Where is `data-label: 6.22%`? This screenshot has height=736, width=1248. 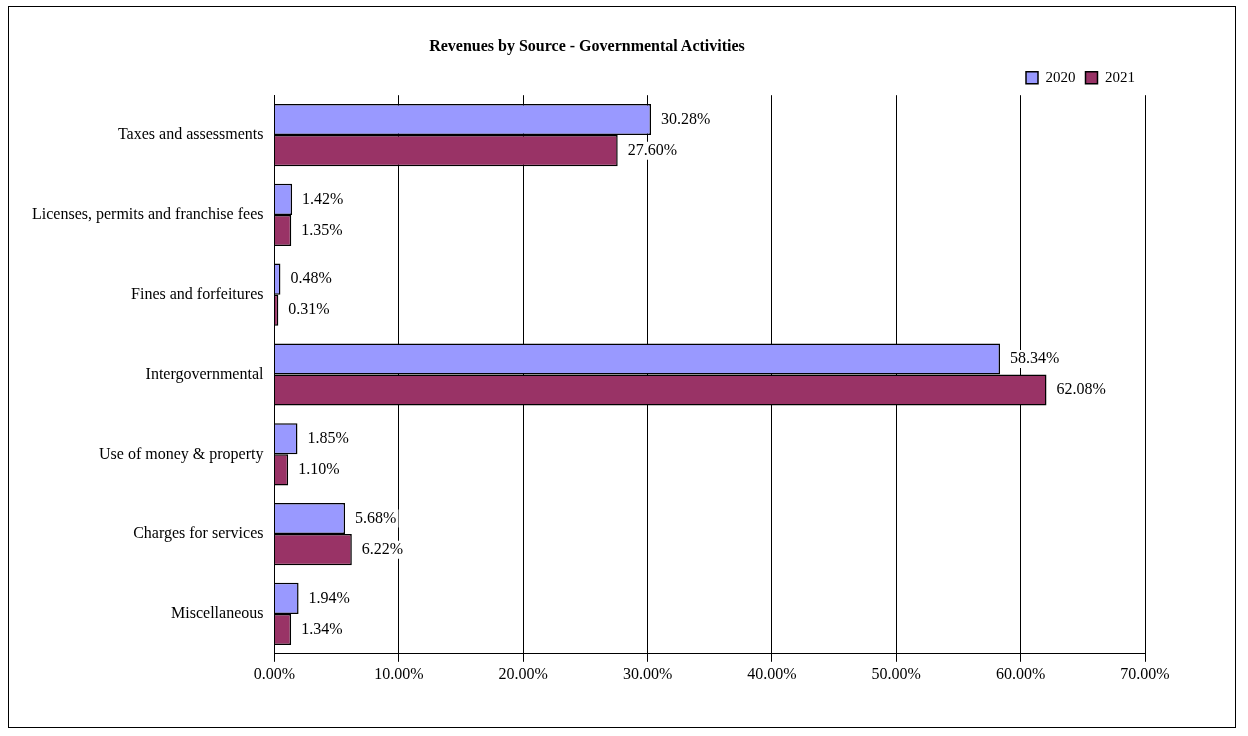
data-label: 6.22% is located at coordinates (382, 548).